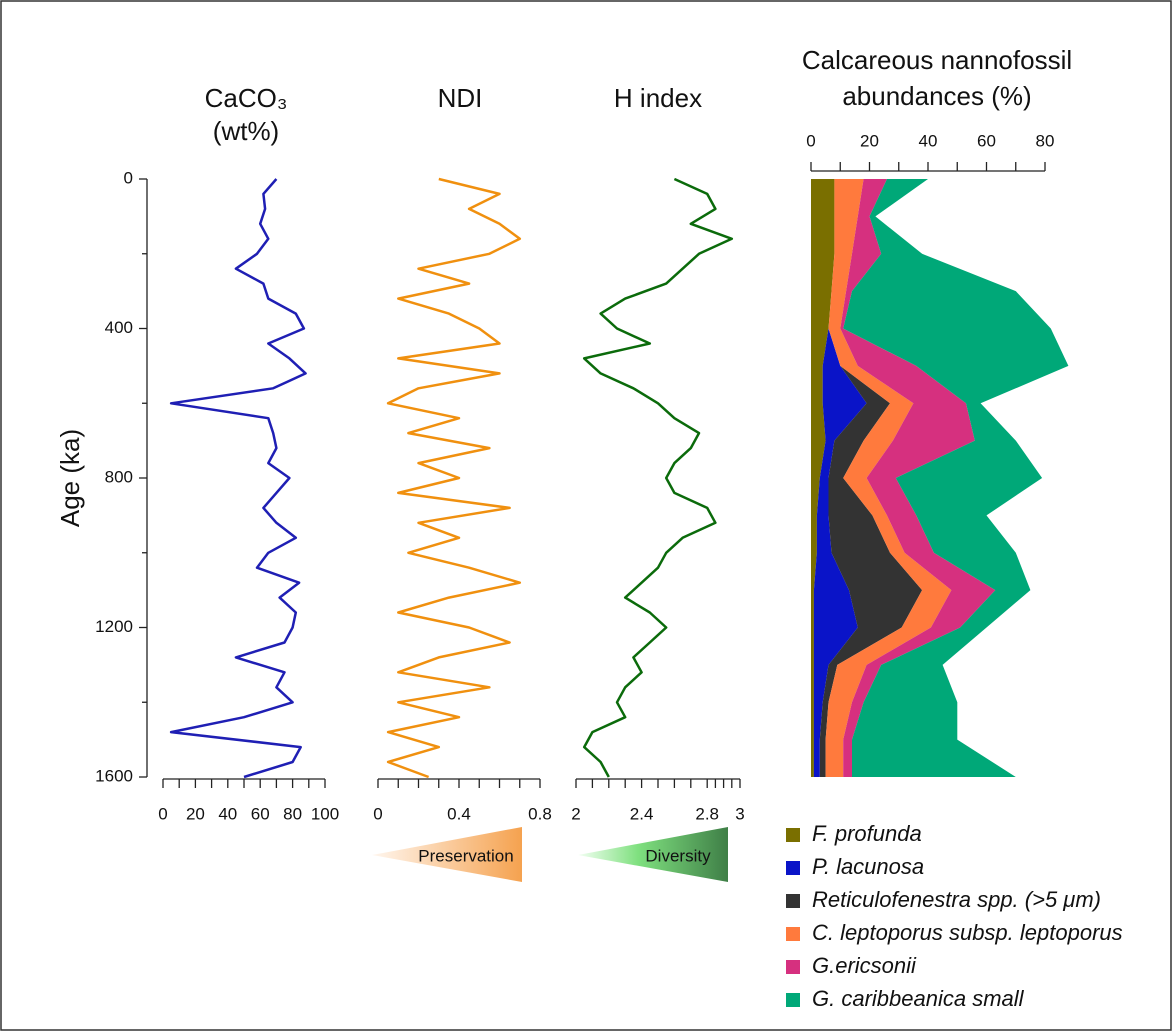 This screenshot has width=1172, height=1031. What do you see at coordinates (739, 813) in the screenshot?
I see `x-tick-label: 3` at bounding box center [739, 813].